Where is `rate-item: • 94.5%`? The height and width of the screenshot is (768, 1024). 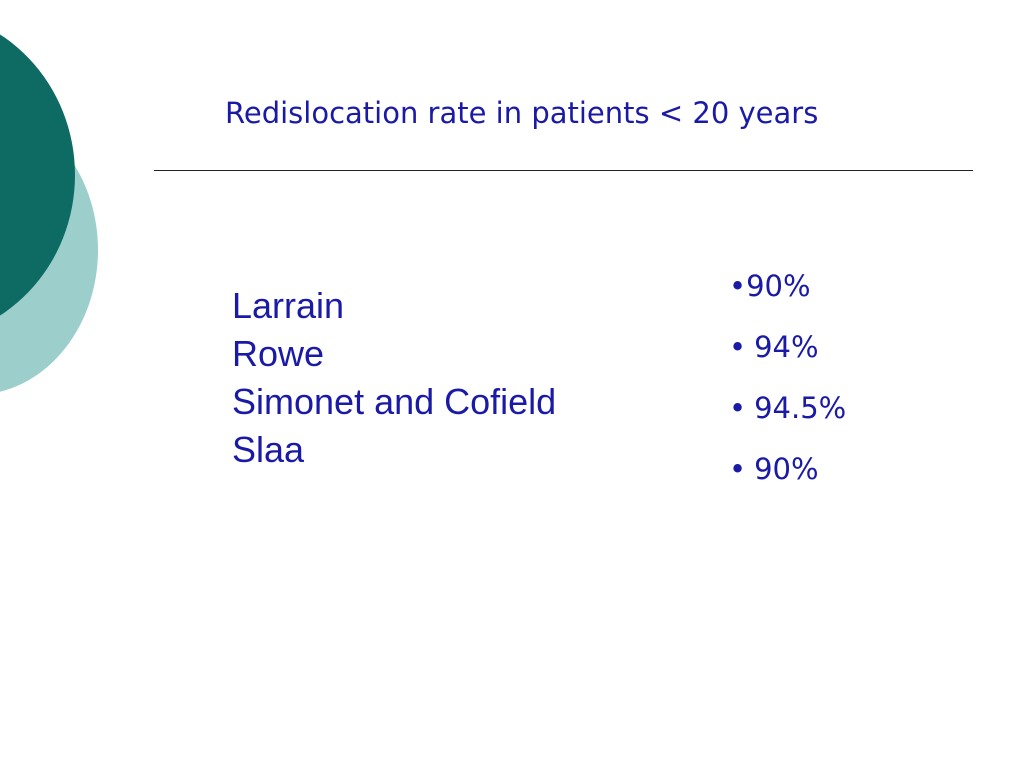
rate-item: • 94.5% is located at coordinates (787, 419).